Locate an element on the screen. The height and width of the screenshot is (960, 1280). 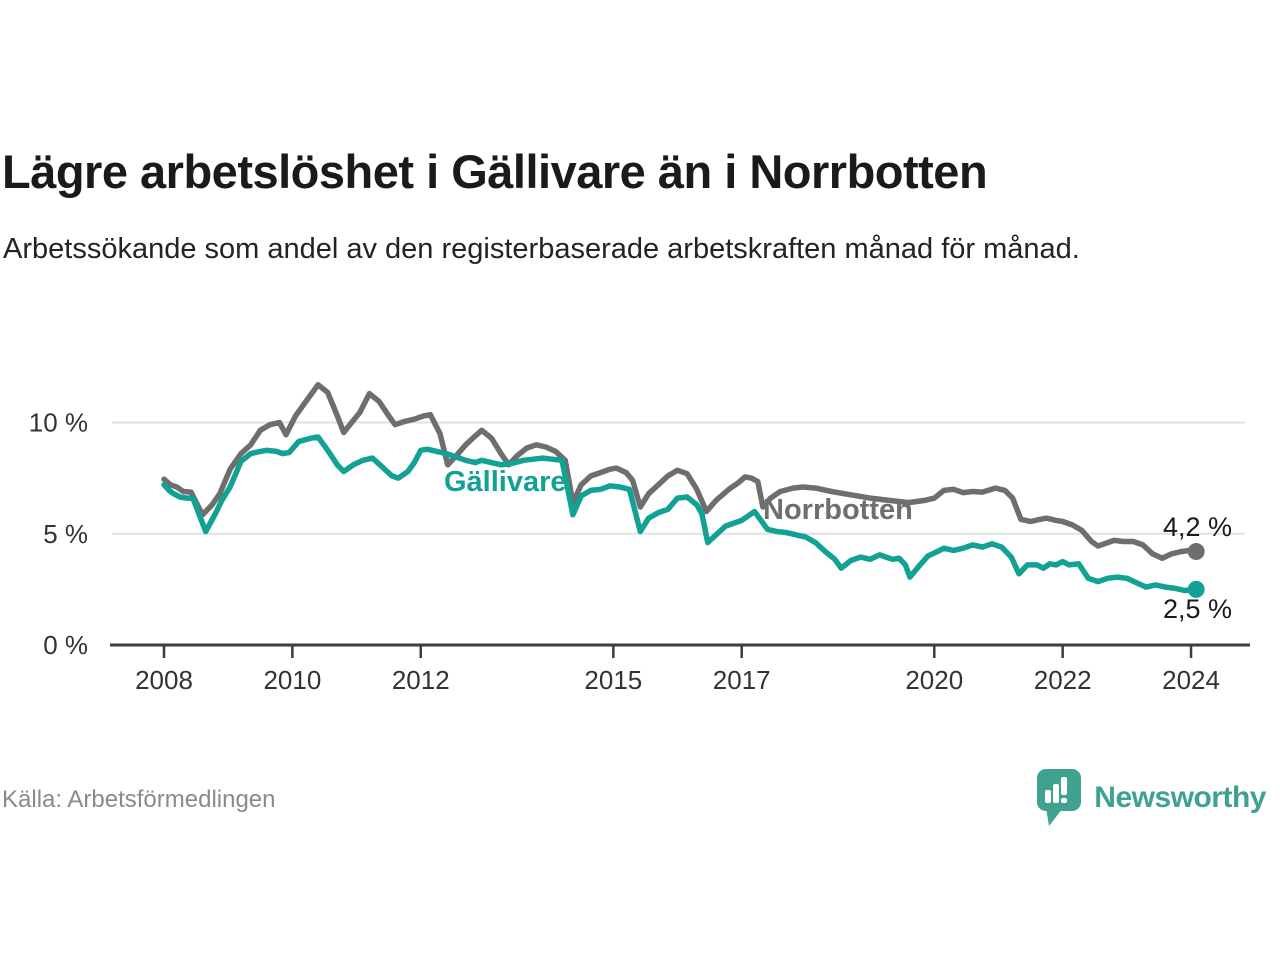
gllivare-end-dot is located at coordinates (1196, 589).